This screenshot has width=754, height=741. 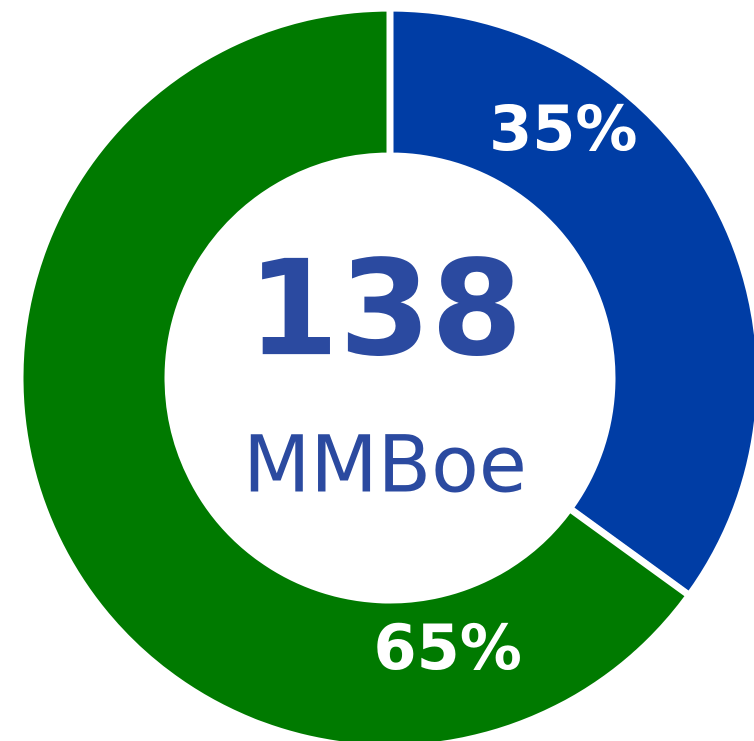 I want to click on slice-label: 65%, so click(x=447, y=647).